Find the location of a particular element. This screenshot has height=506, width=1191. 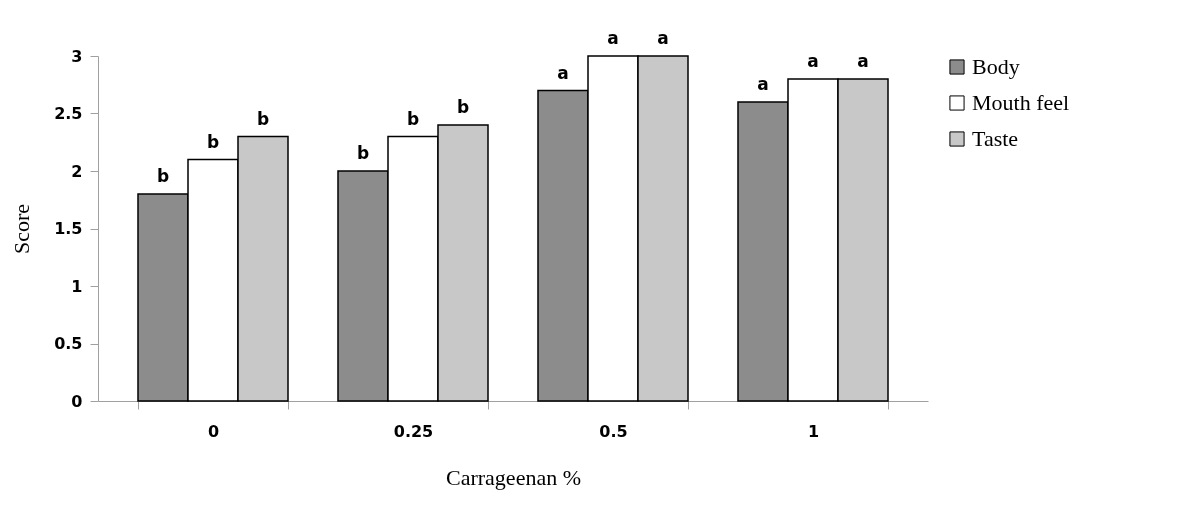

legend-label: Mouth feel is located at coordinates (1021, 102).